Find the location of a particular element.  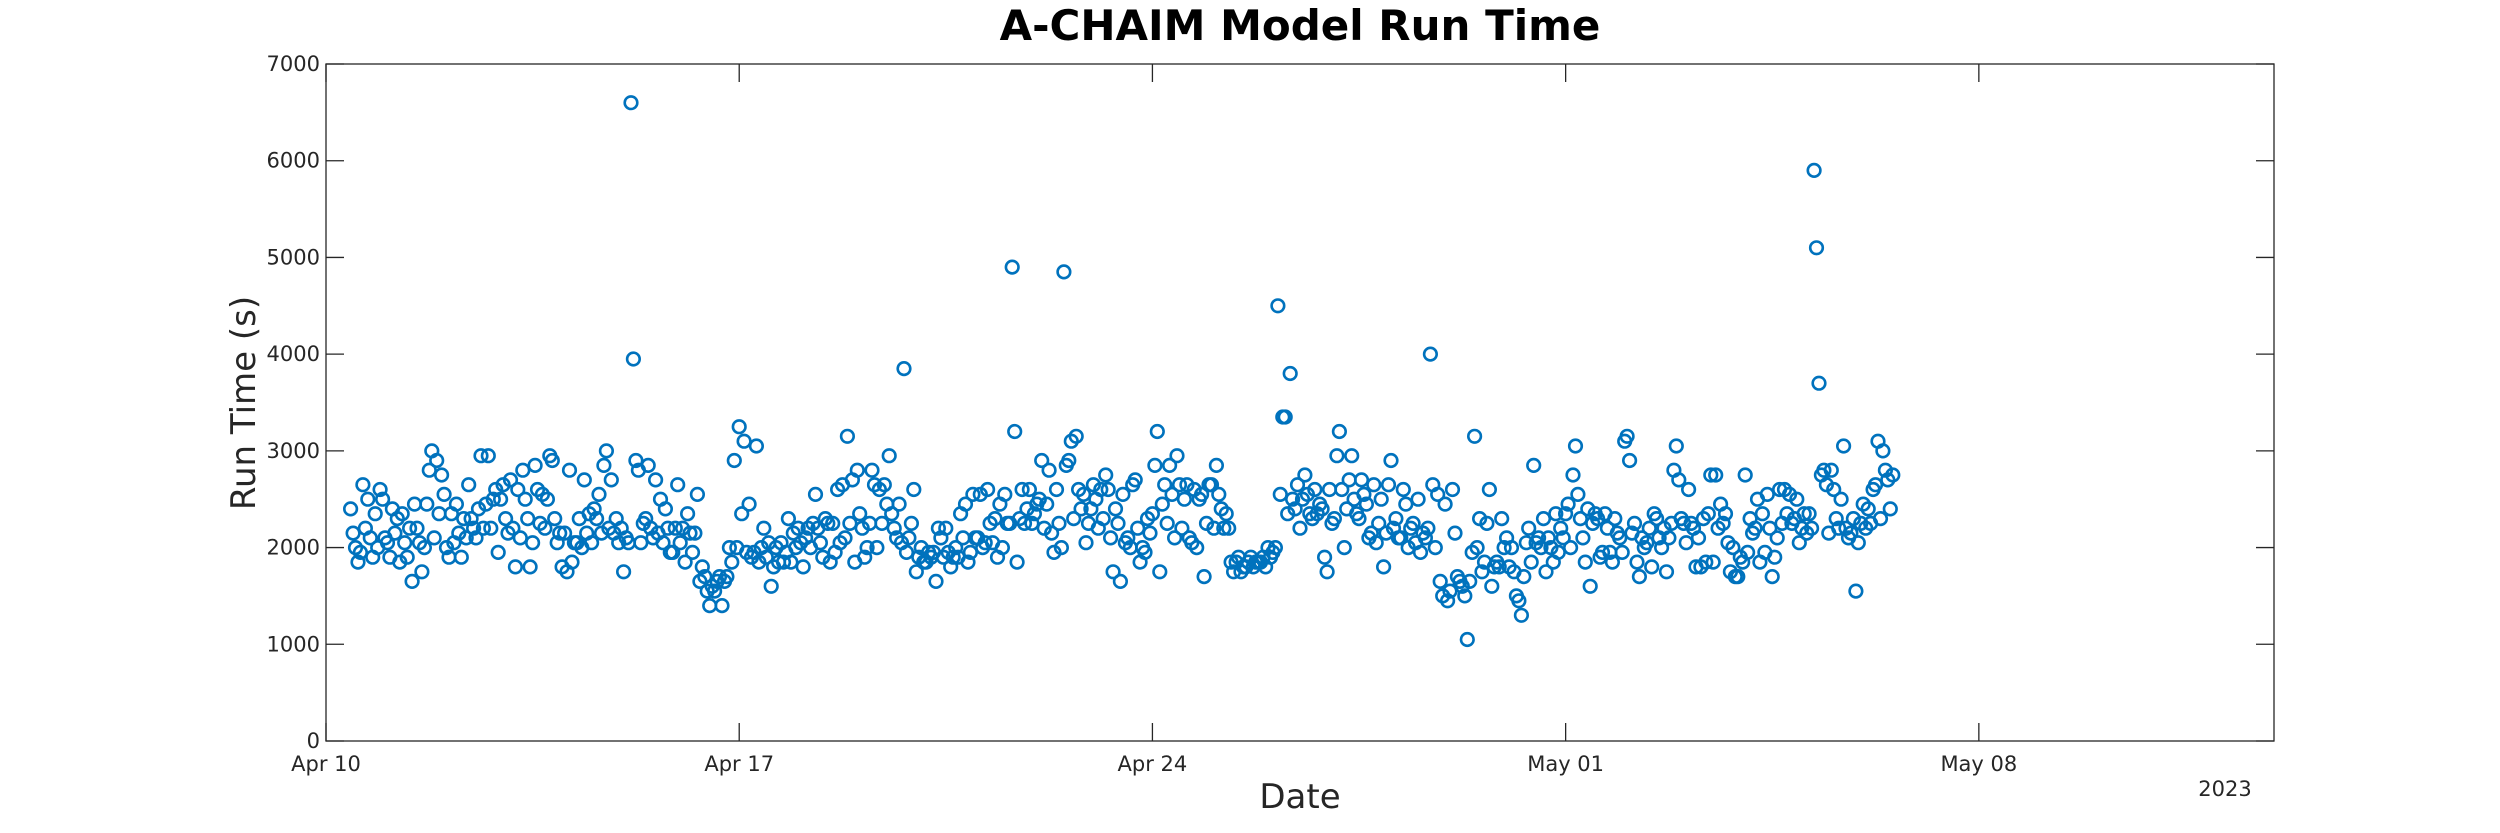

x-axis-year-label: 2023 is located at coordinates (2224, 789).